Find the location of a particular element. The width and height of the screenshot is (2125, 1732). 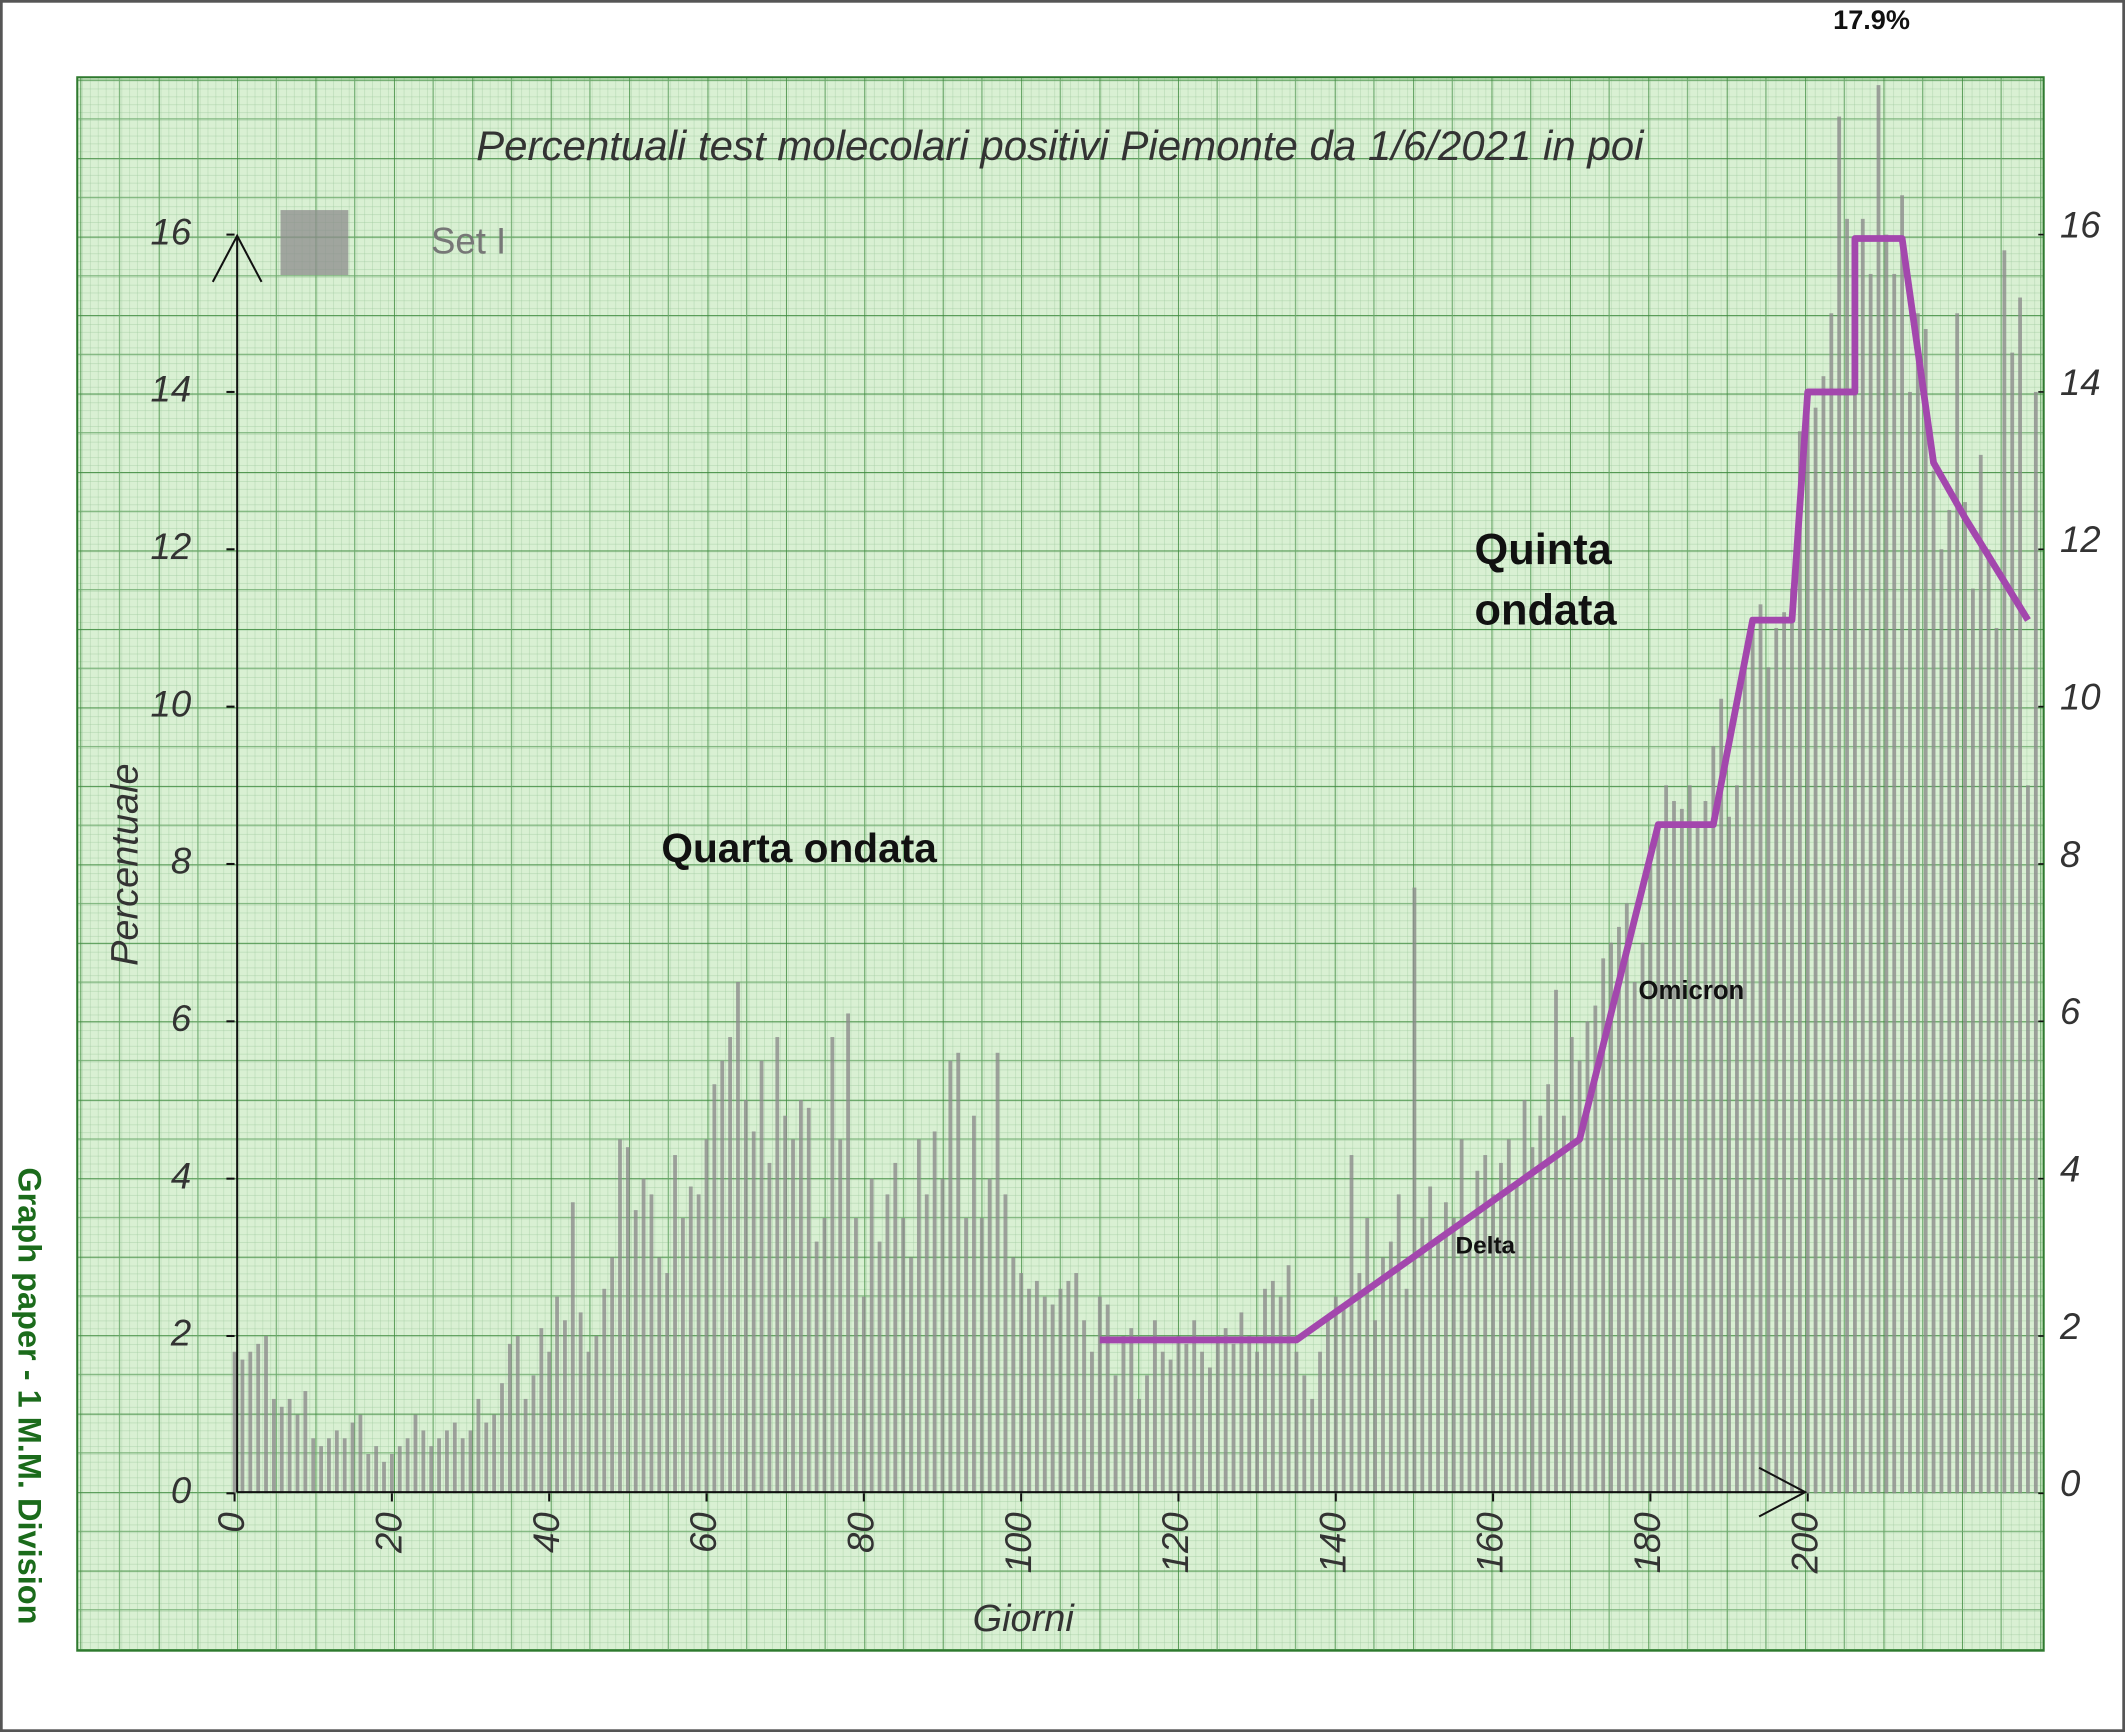

y2-tick-label: 0 is located at coordinates (2070, 1483).